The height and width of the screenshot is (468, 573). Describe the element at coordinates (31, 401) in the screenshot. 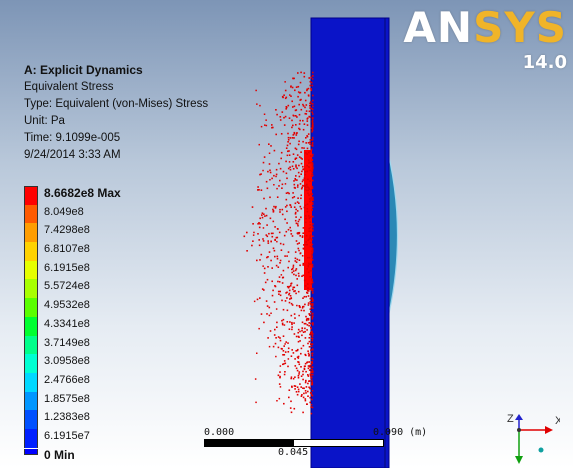

I see `legend-swatch` at that location.